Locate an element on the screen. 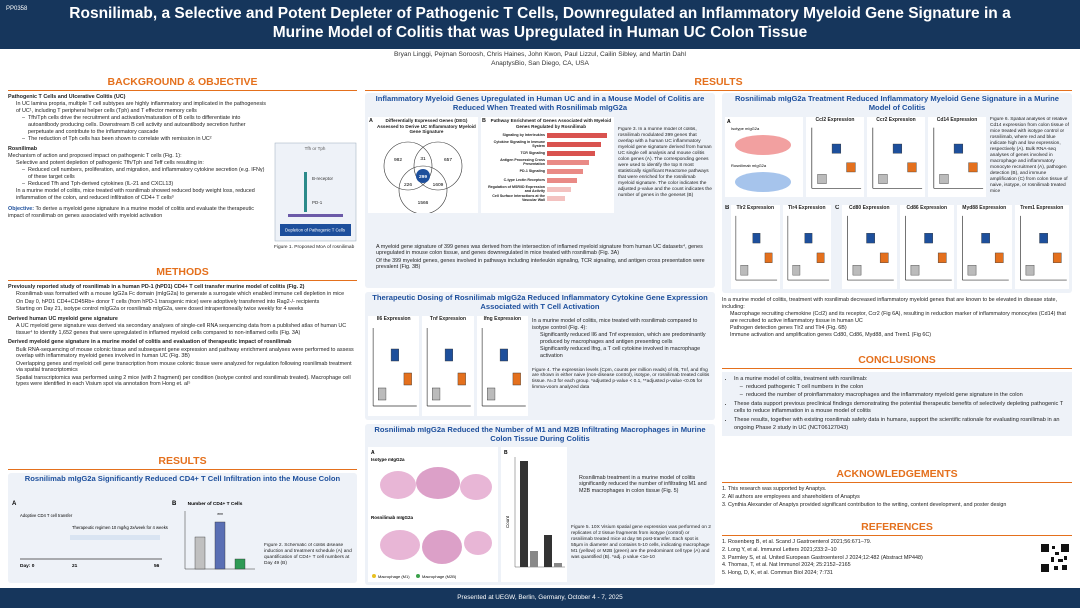 This screenshot has width=1080, height=608. qr-code is located at coordinates (1055, 558).